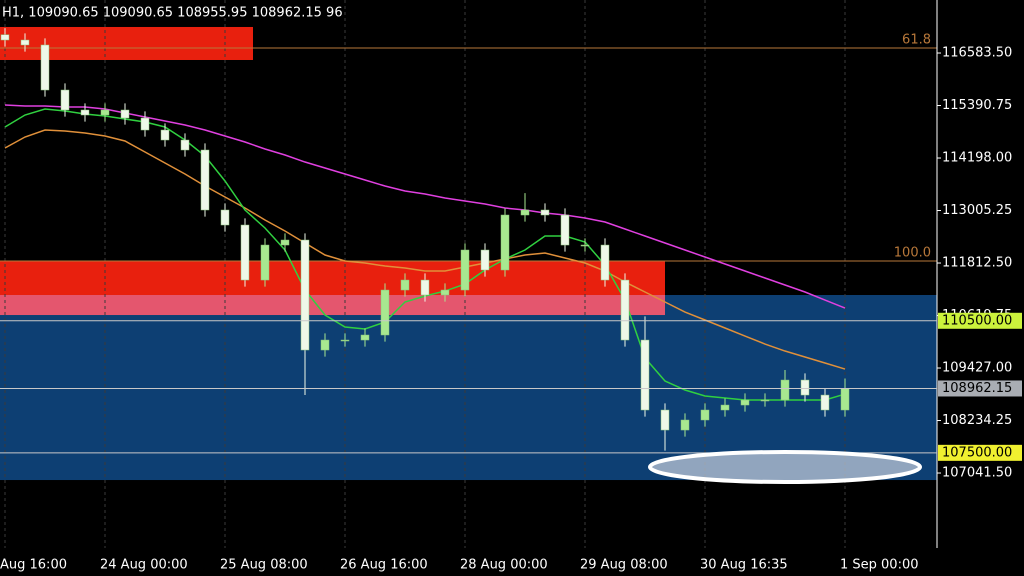 The image size is (1024, 576). I want to click on y-tick-label: 111812.50, so click(977, 263).